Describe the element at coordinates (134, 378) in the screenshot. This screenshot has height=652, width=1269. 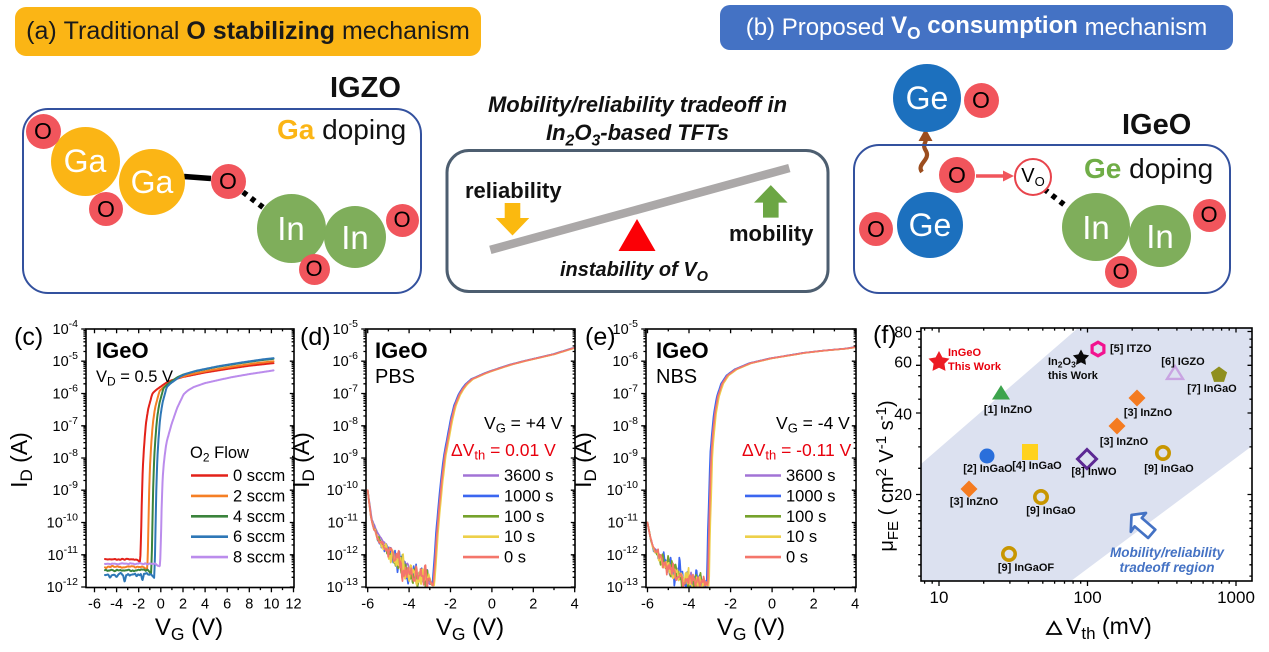
I see `svg-text: VD = 0.5 V` at that location.